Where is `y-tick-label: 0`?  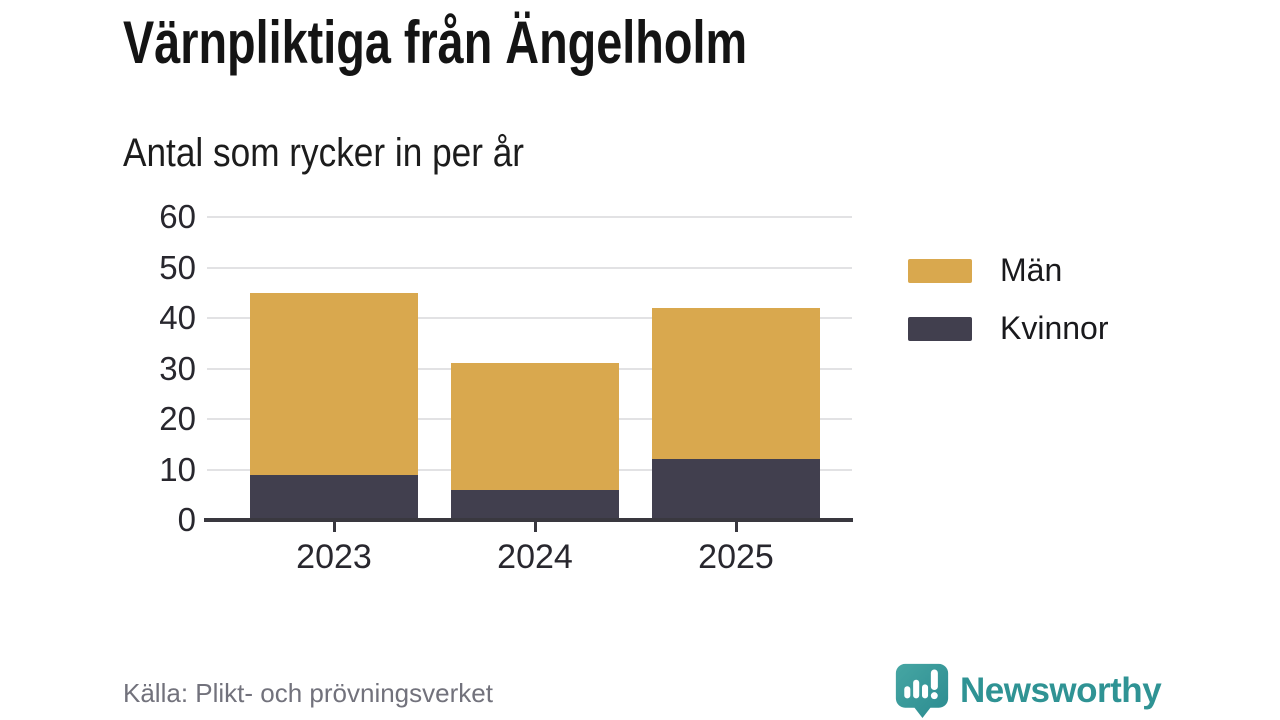
y-tick-label: 0 is located at coordinates (186, 519).